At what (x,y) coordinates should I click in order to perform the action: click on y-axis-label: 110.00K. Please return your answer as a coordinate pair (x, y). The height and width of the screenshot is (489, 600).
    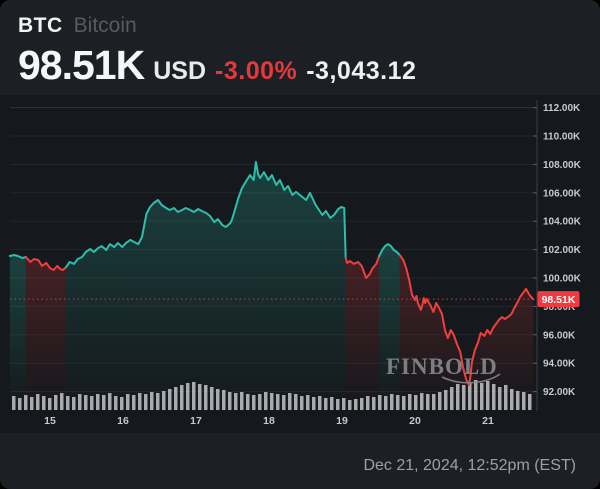
    Looking at the image, I should click on (562, 137).